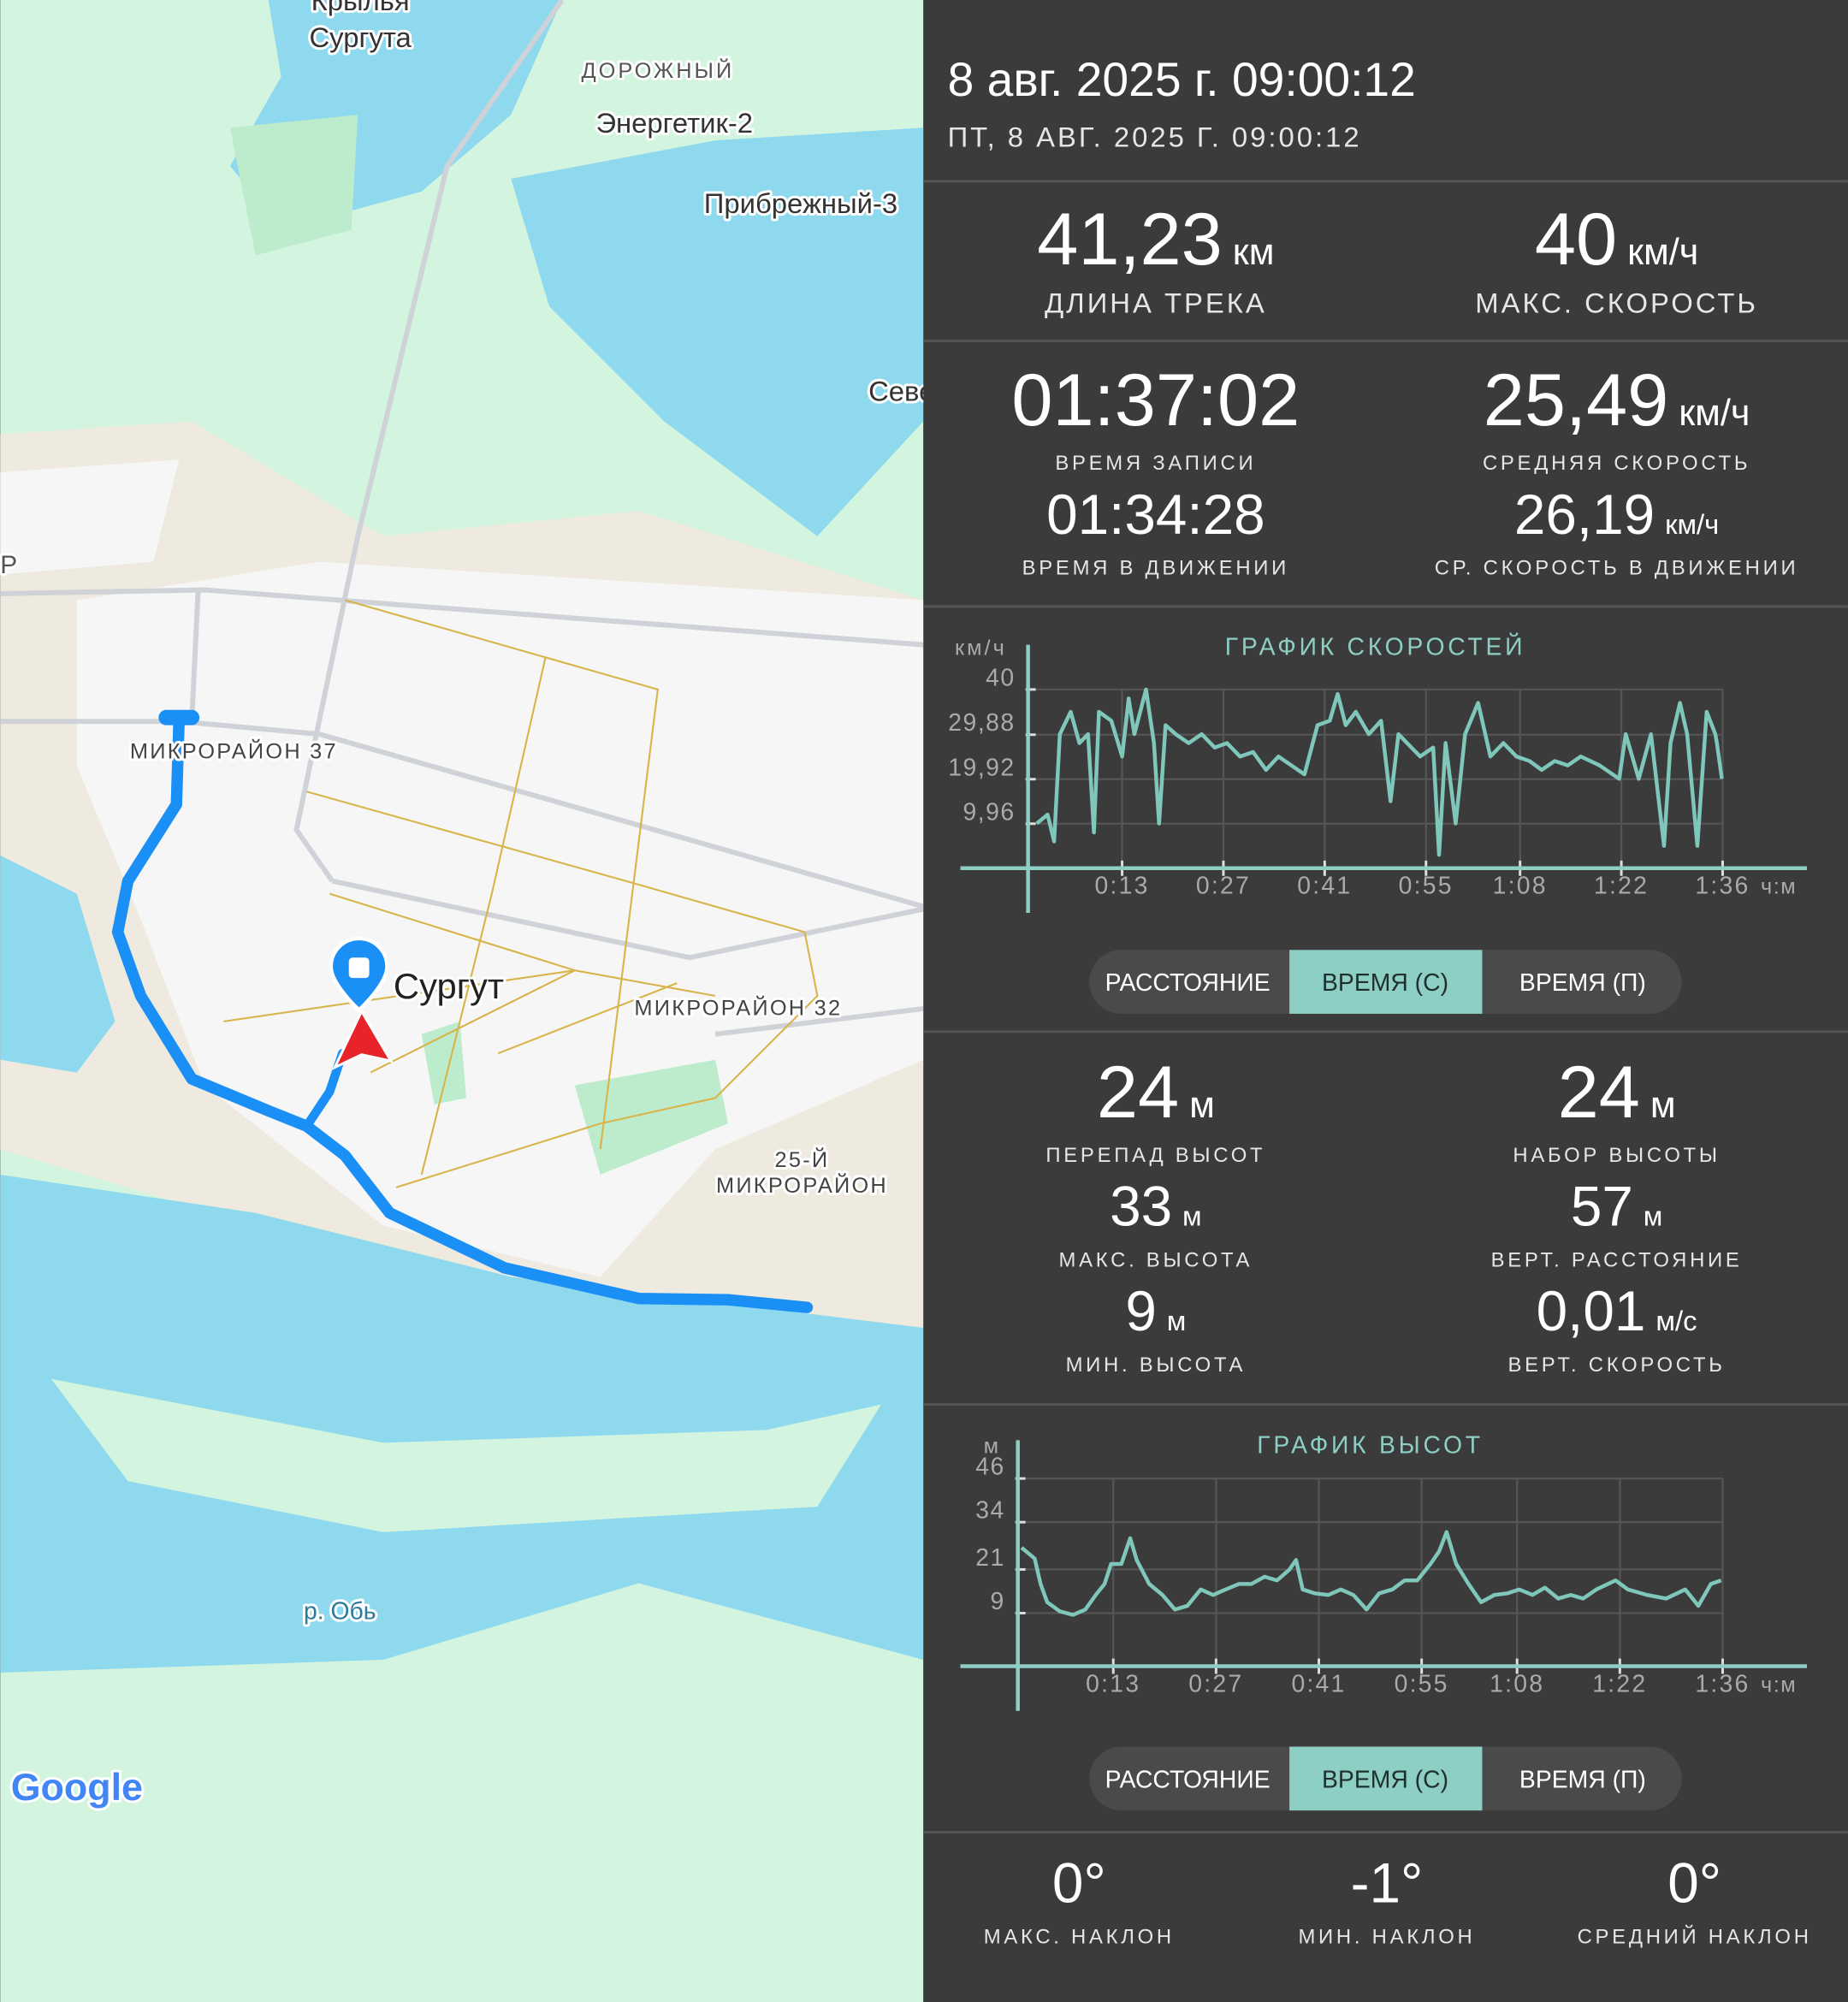 The height and width of the screenshot is (2002, 1848). What do you see at coordinates (802, 1159) in the screenshot?
I see `map-label: 25-Й` at bounding box center [802, 1159].